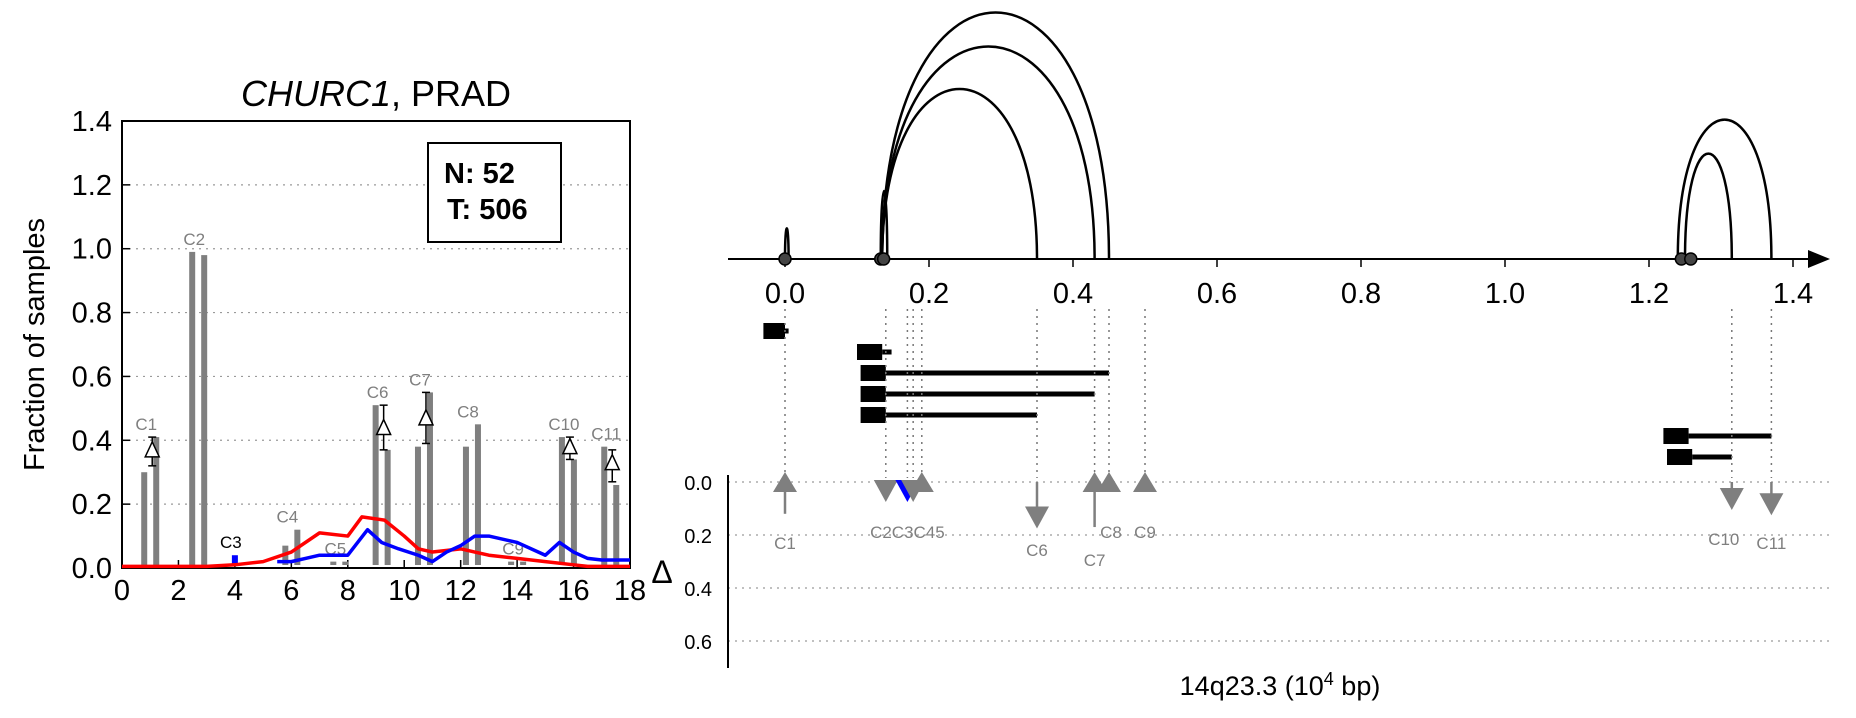 This screenshot has width=1856, height=718. What do you see at coordinates (92, 569) in the screenshot?
I see `y-tick-label: 0.0` at bounding box center [92, 569].